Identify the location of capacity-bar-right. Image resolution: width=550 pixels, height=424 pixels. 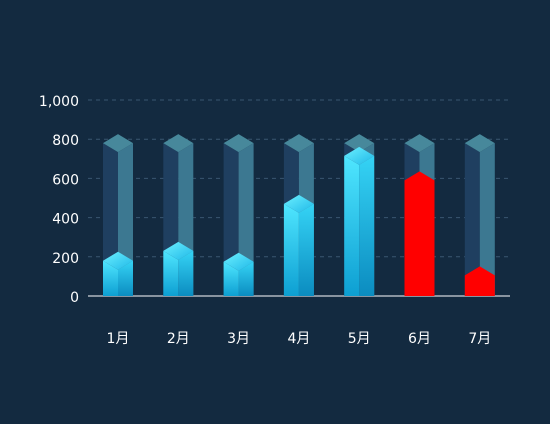
(487, 219).